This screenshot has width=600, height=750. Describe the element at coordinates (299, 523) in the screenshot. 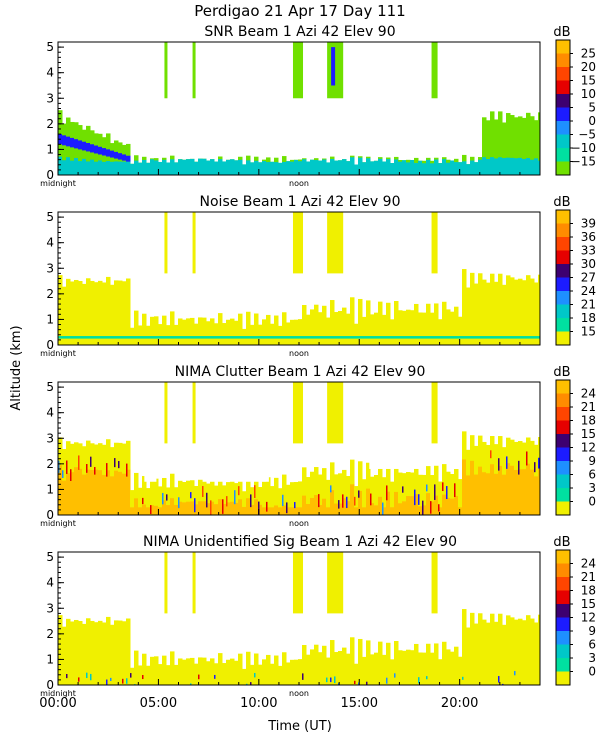

I see `noon-label: noon` at that location.